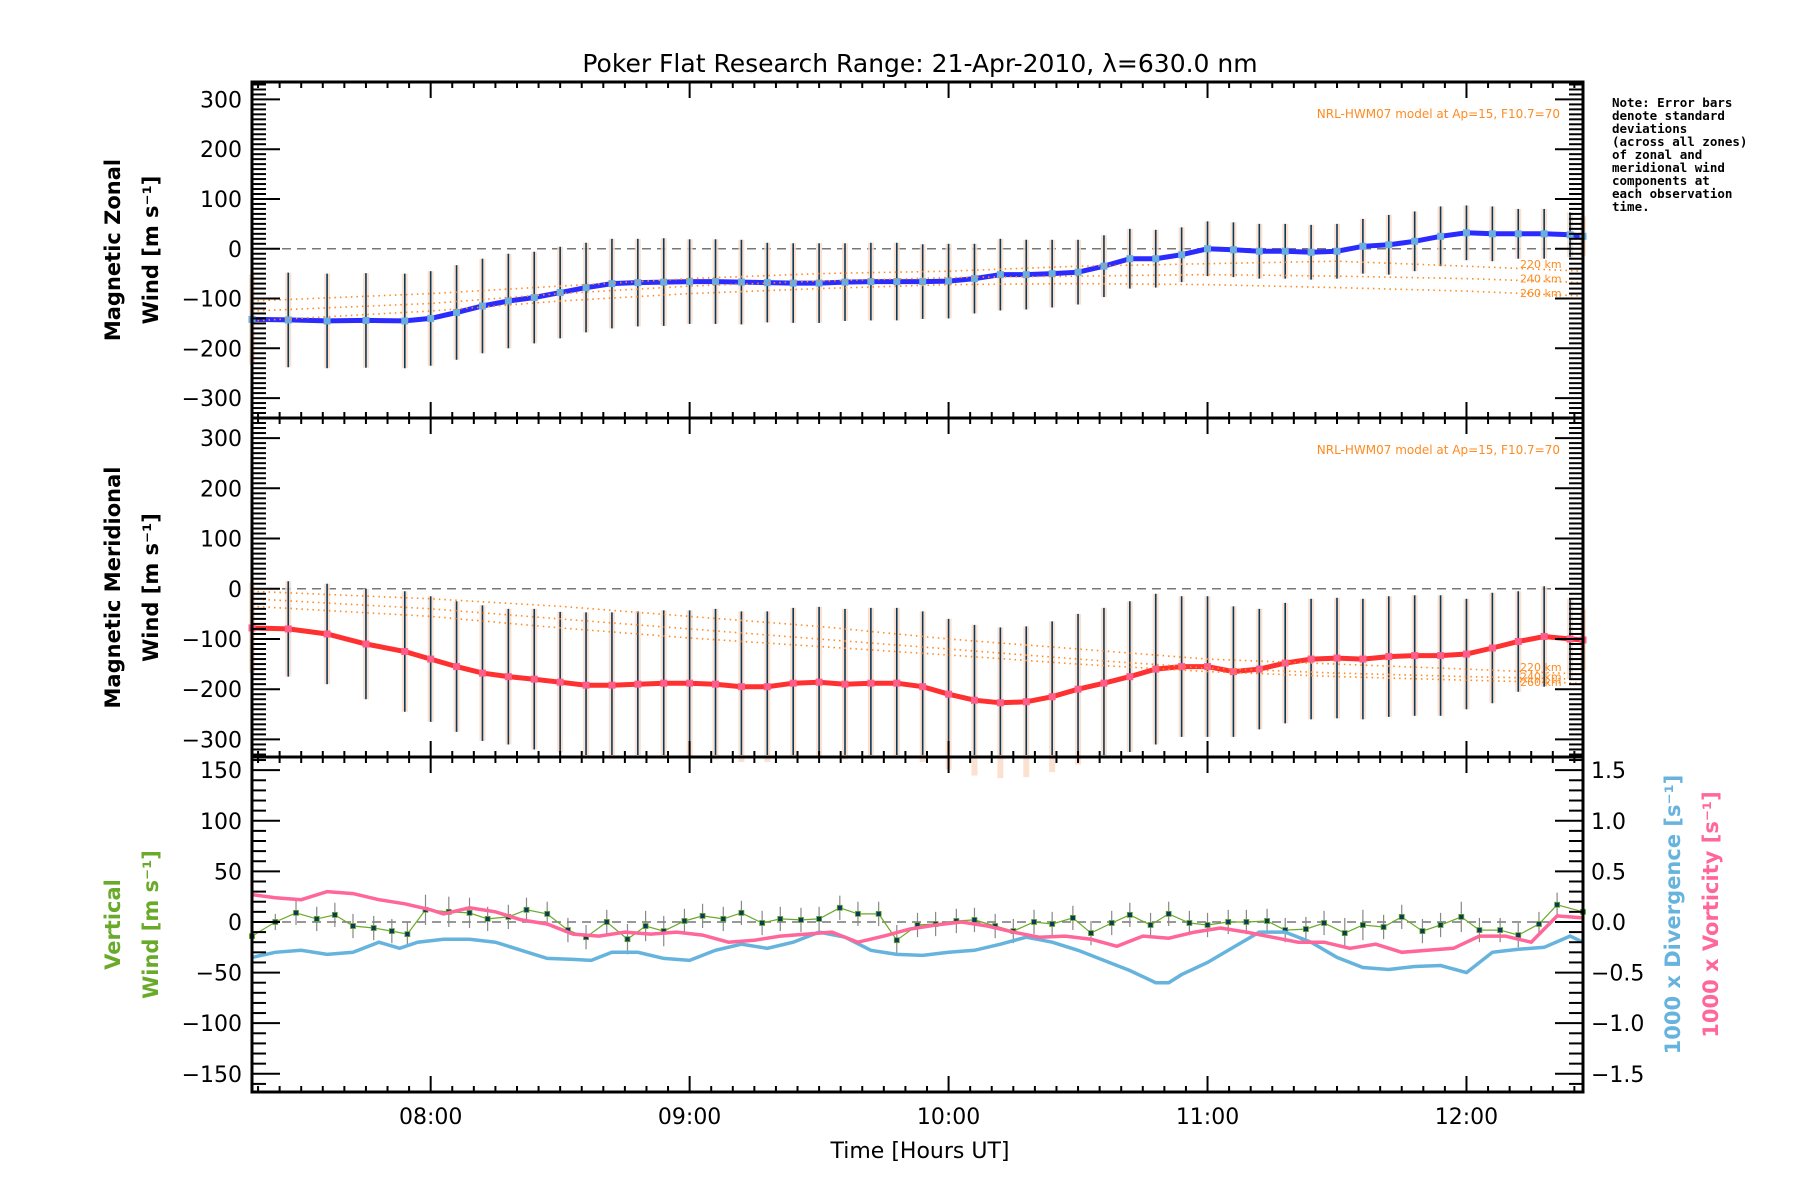 The height and width of the screenshot is (1200, 1800). What do you see at coordinates (1541, 667) in the screenshot?
I see `altitude-label: 220 km` at bounding box center [1541, 667].